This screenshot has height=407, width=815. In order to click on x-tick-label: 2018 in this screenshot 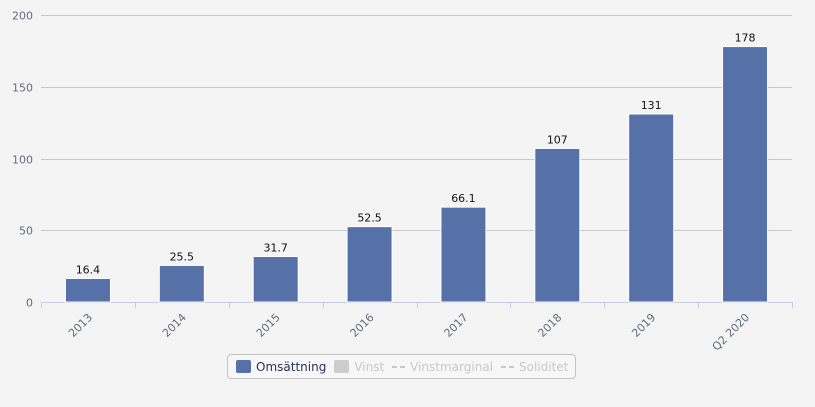, I will do `click(549, 325)`.